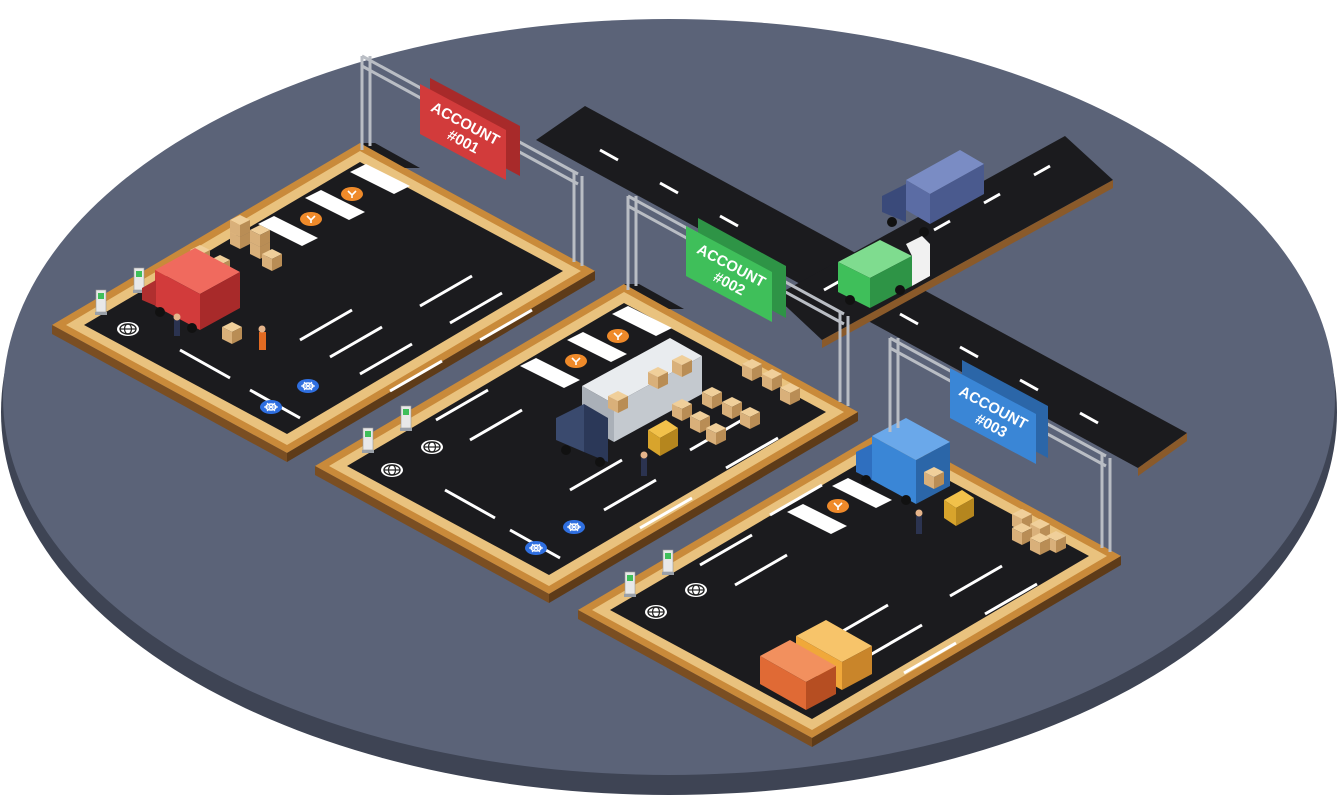 The width and height of the screenshot is (1338, 795). What do you see at coordinates (191, 290) in the screenshot?
I see `truck-red` at bounding box center [191, 290].